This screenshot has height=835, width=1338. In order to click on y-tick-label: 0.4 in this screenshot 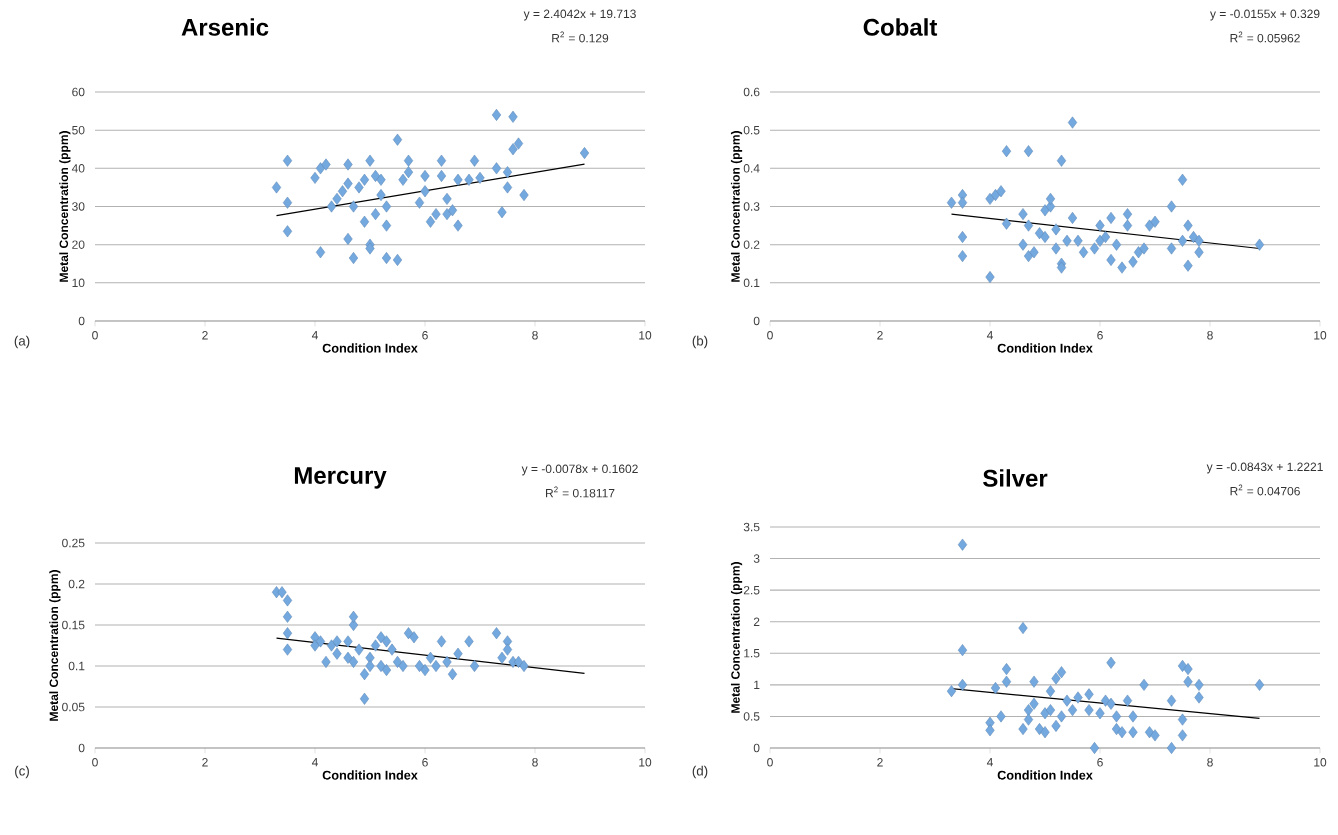, I will do `click(751, 168)`.